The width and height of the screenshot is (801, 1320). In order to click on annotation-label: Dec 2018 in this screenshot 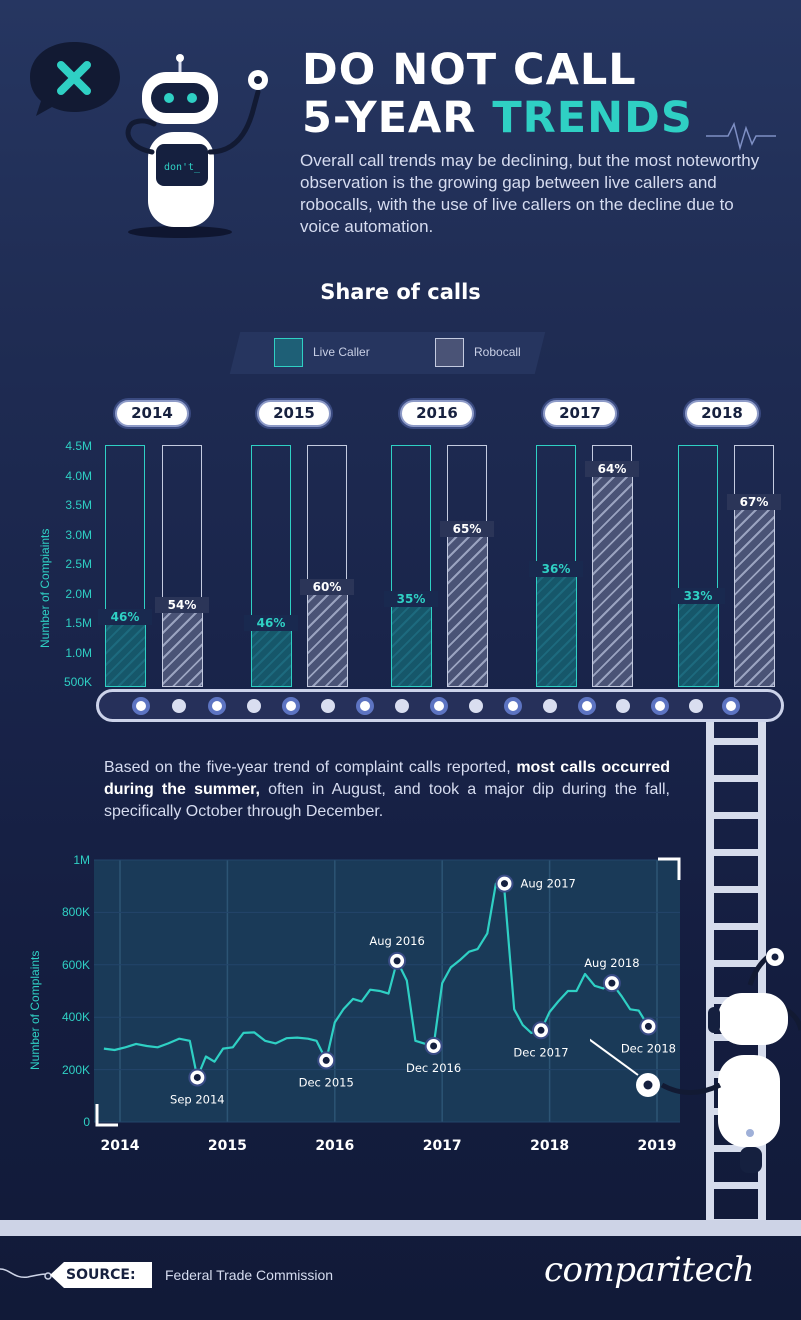, I will do `click(648, 1048)`.